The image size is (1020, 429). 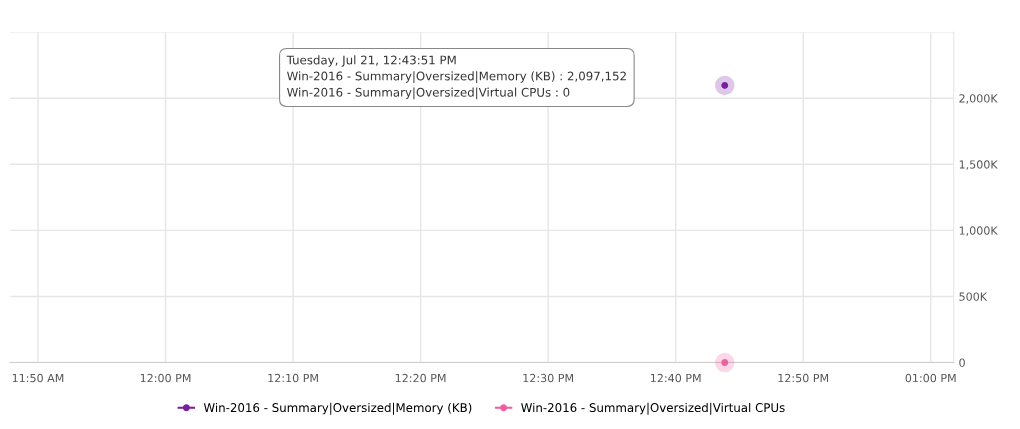 I want to click on x-tick-label: 12:50 PM, so click(x=803, y=378).